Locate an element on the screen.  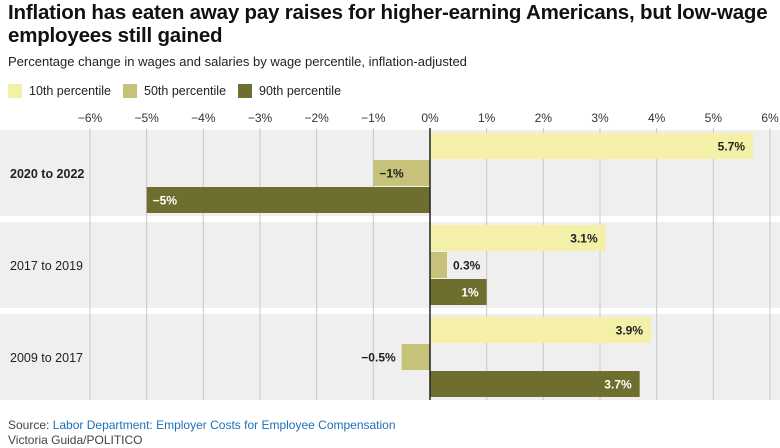
data-label: 3.1% is located at coordinates (584, 239).